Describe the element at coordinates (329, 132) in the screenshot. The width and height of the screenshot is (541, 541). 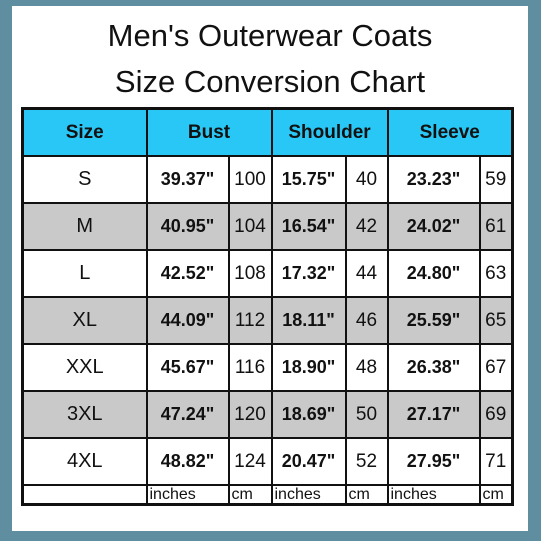
I see `header-shoulder: Shoulder` at that location.